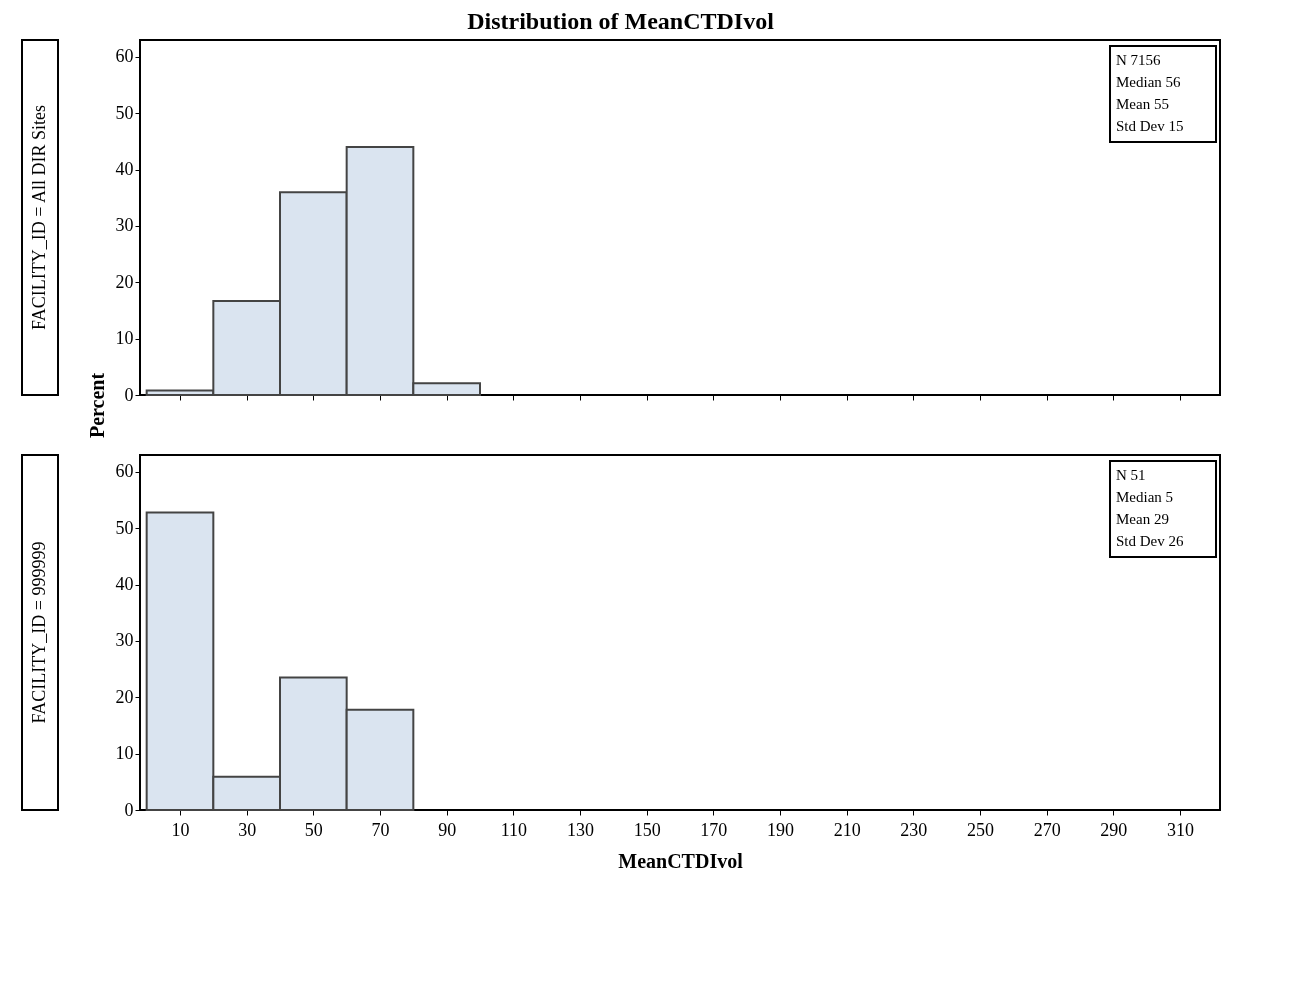 The width and height of the screenshot is (1302, 987). What do you see at coordinates (313, 829) in the screenshot?
I see `x-tick-label: 50` at bounding box center [313, 829].